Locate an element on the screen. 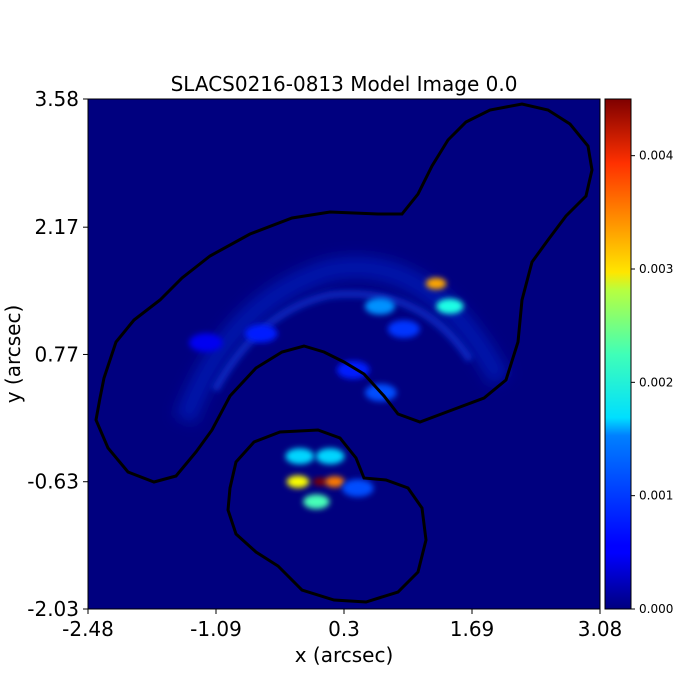 The height and width of the screenshot is (700, 700). y-tick-label: -2.03 is located at coordinates (53, 609).